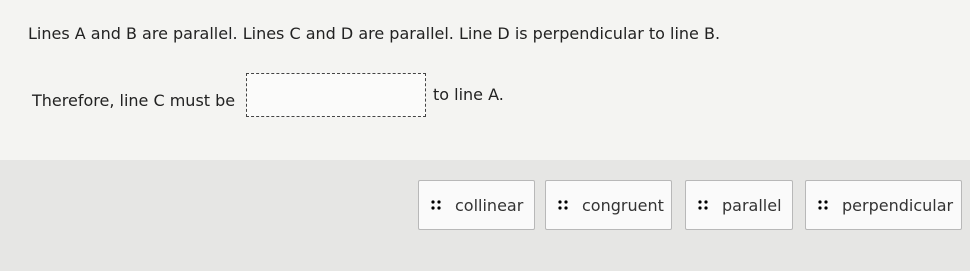  What do you see at coordinates (468, 94) in the screenshot?
I see `prompt-after: to line A.` at bounding box center [468, 94].